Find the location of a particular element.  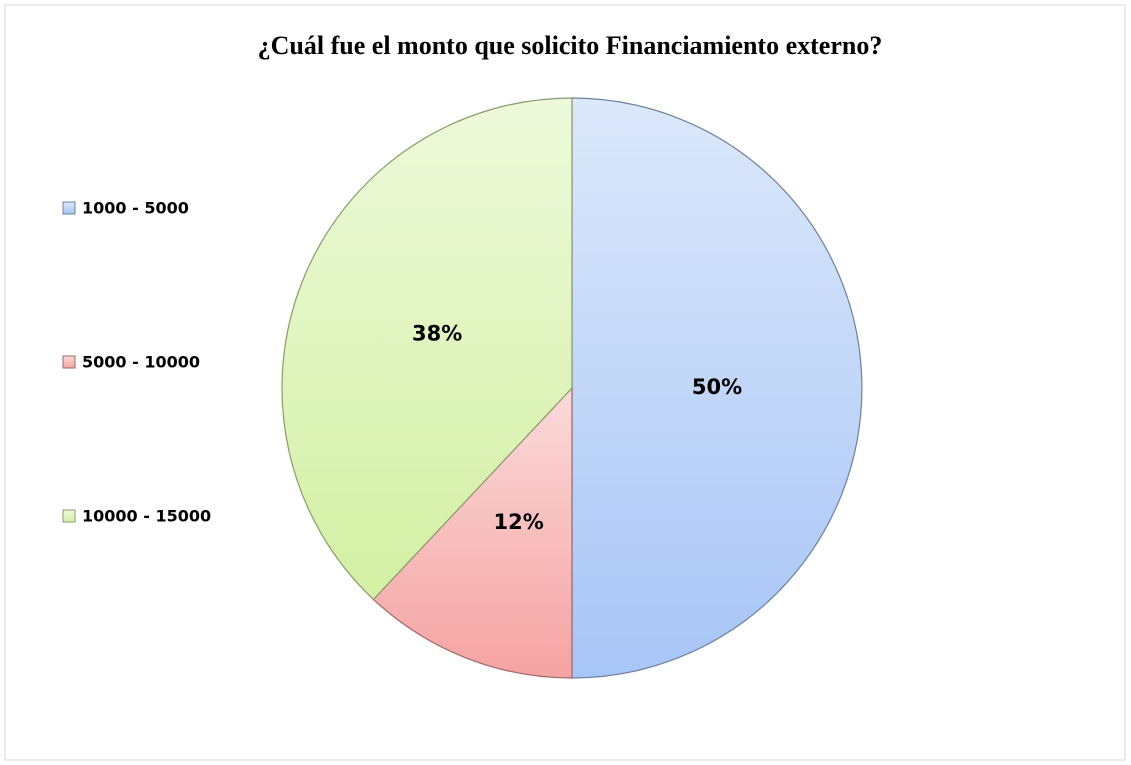

data-label: 50% is located at coordinates (717, 387).